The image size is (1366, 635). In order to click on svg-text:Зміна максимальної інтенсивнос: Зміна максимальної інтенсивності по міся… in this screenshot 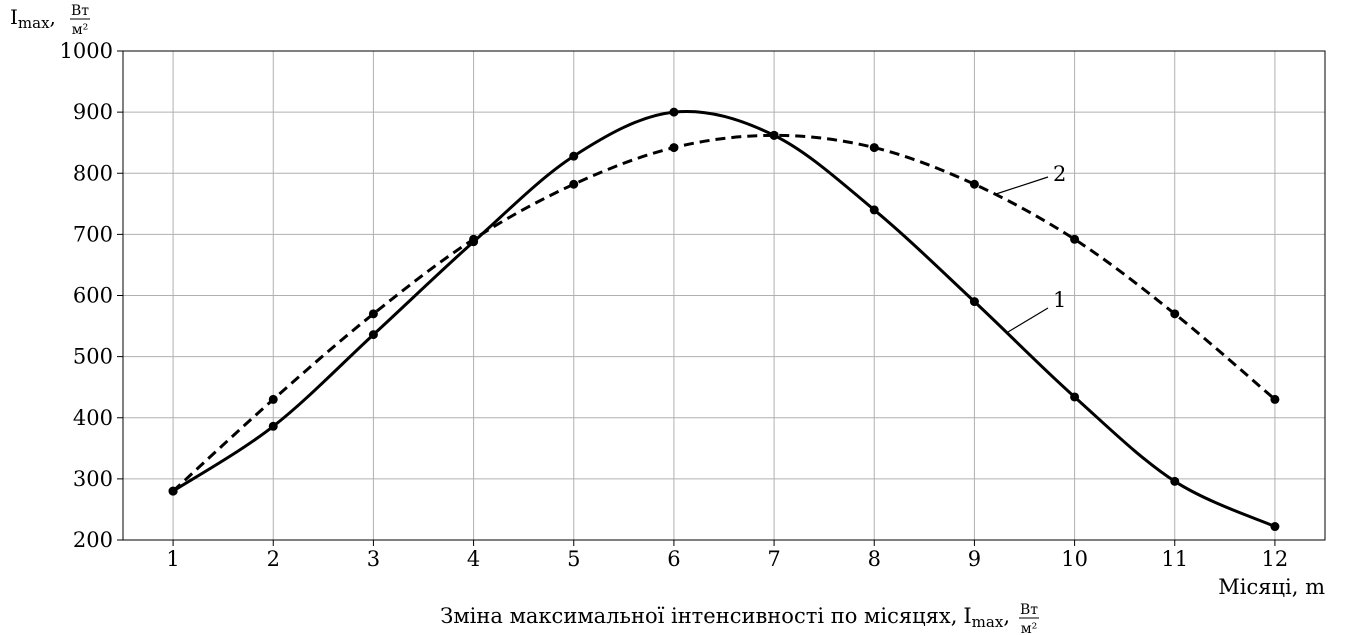, I will do `click(725, 617)`.